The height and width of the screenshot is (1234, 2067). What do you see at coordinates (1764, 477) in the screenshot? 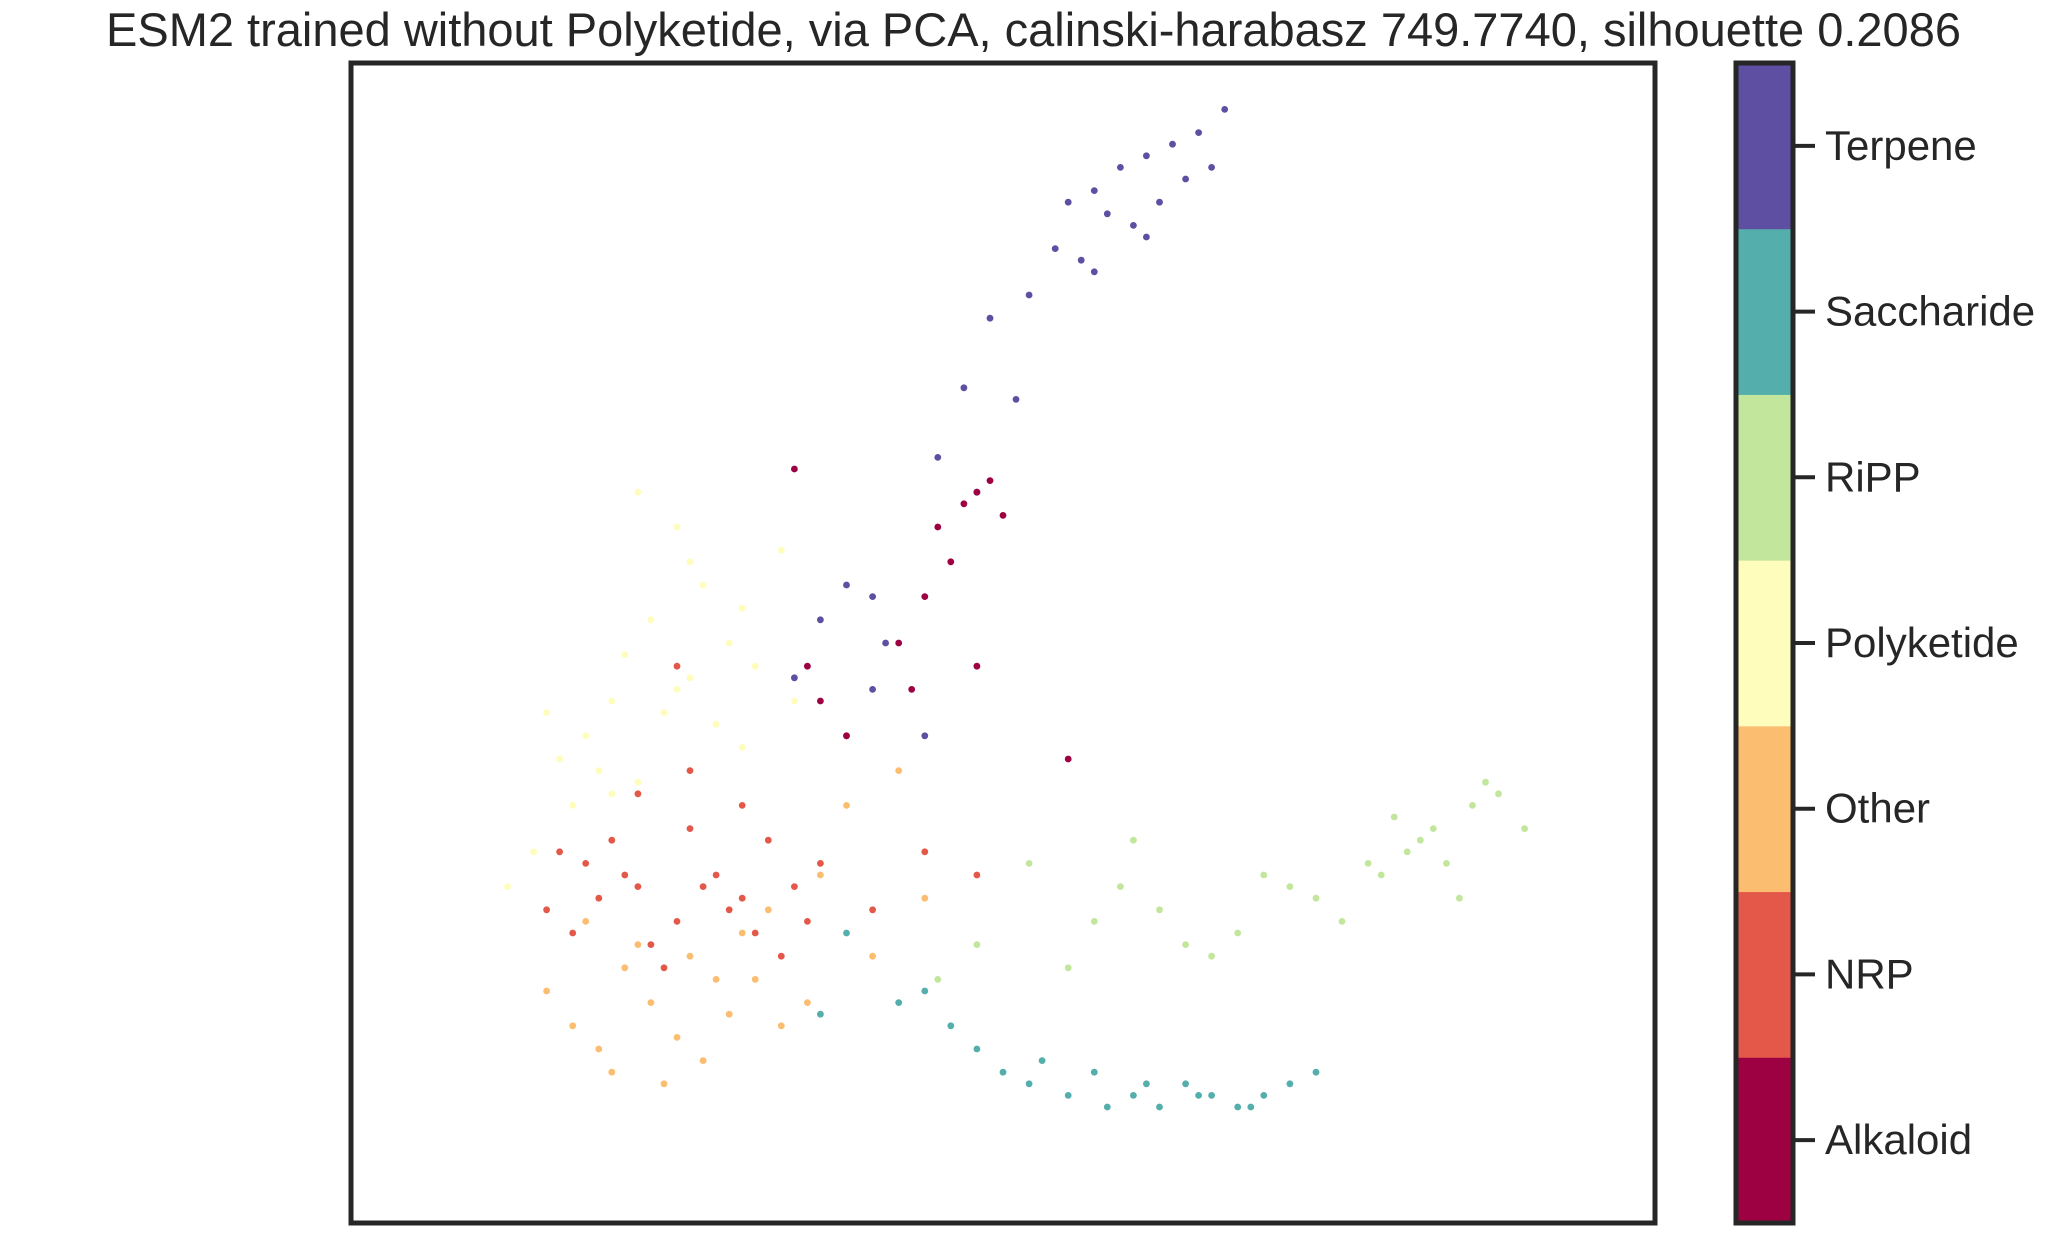
I see `colorbar-segment-ripp` at bounding box center [1764, 477].